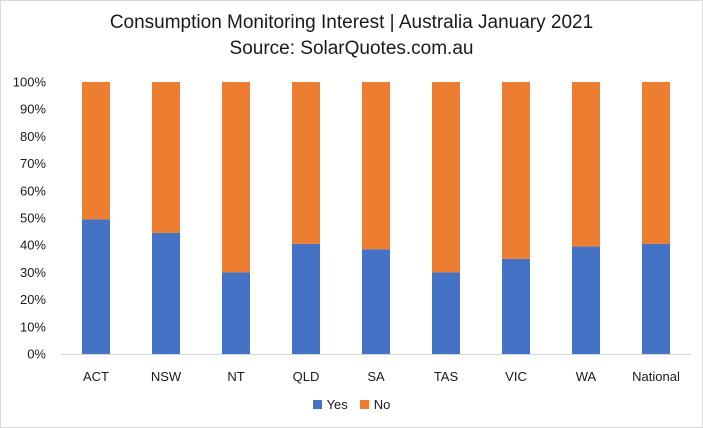  Describe the element at coordinates (351, 48) in the screenshot. I see `chart-subtitle: Source: SolarQuotes.com.au` at that location.